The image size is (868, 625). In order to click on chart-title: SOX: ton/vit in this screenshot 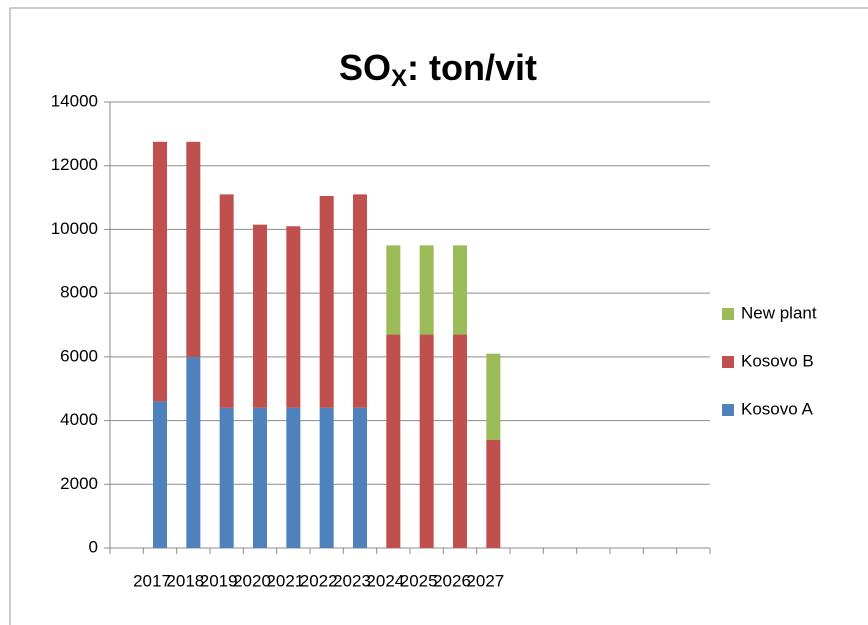, I will do `click(438, 70)`.